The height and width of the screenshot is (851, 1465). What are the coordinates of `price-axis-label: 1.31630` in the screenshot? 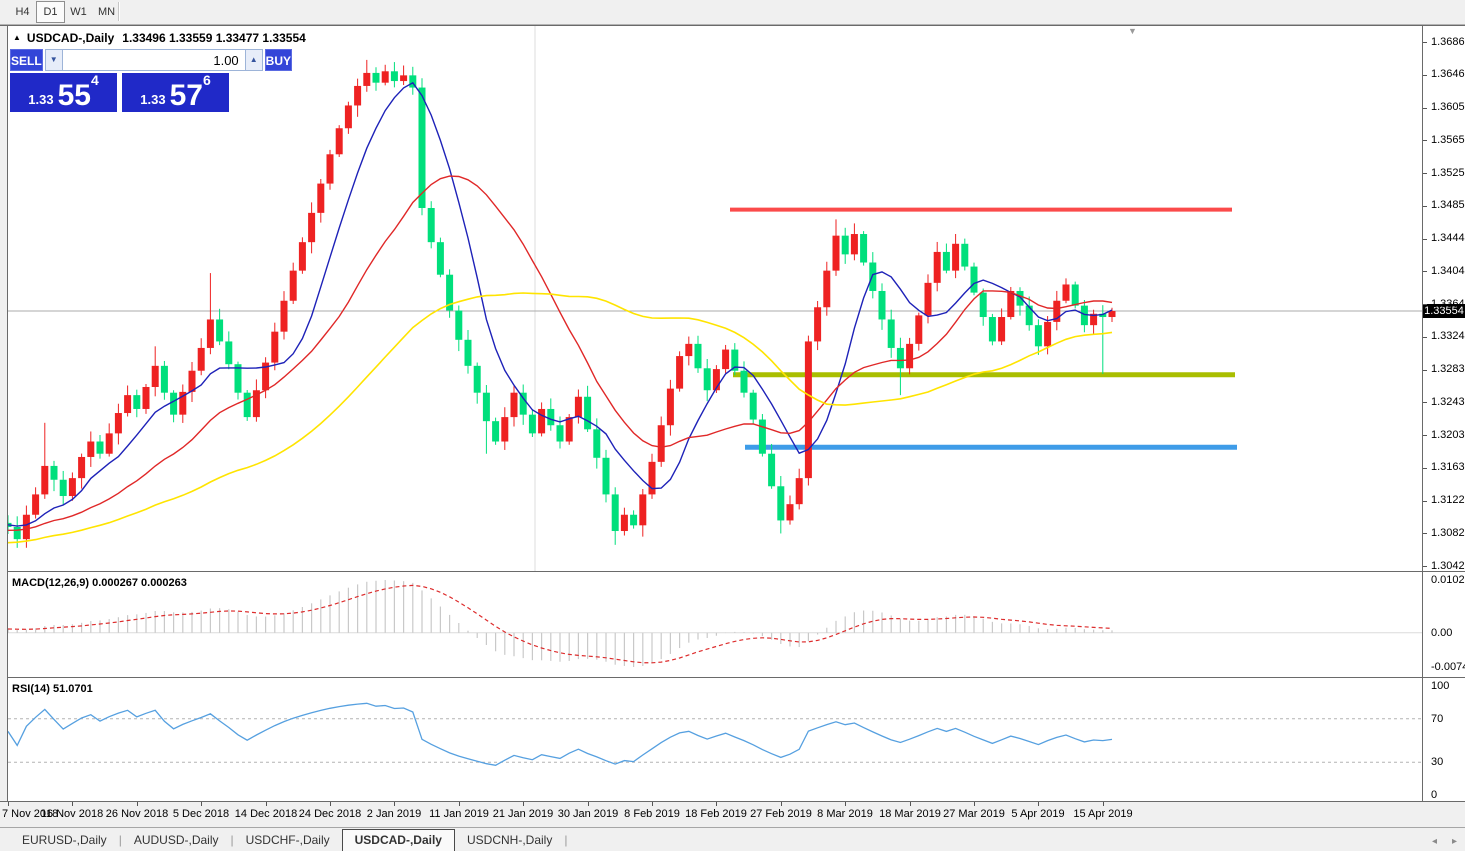 It's located at (1448, 467).